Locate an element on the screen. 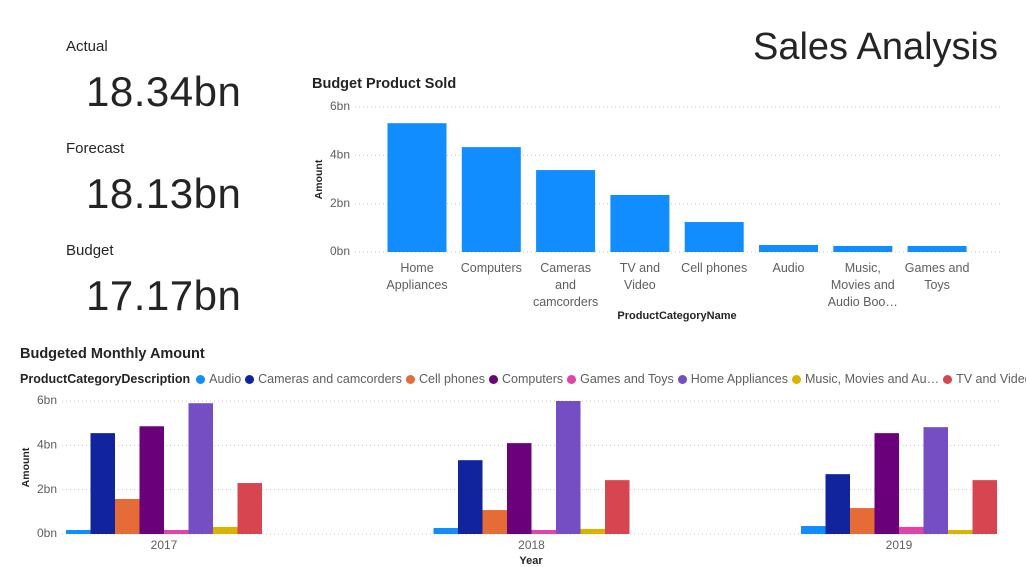  legend-item: Games and Toys is located at coordinates (620, 379).